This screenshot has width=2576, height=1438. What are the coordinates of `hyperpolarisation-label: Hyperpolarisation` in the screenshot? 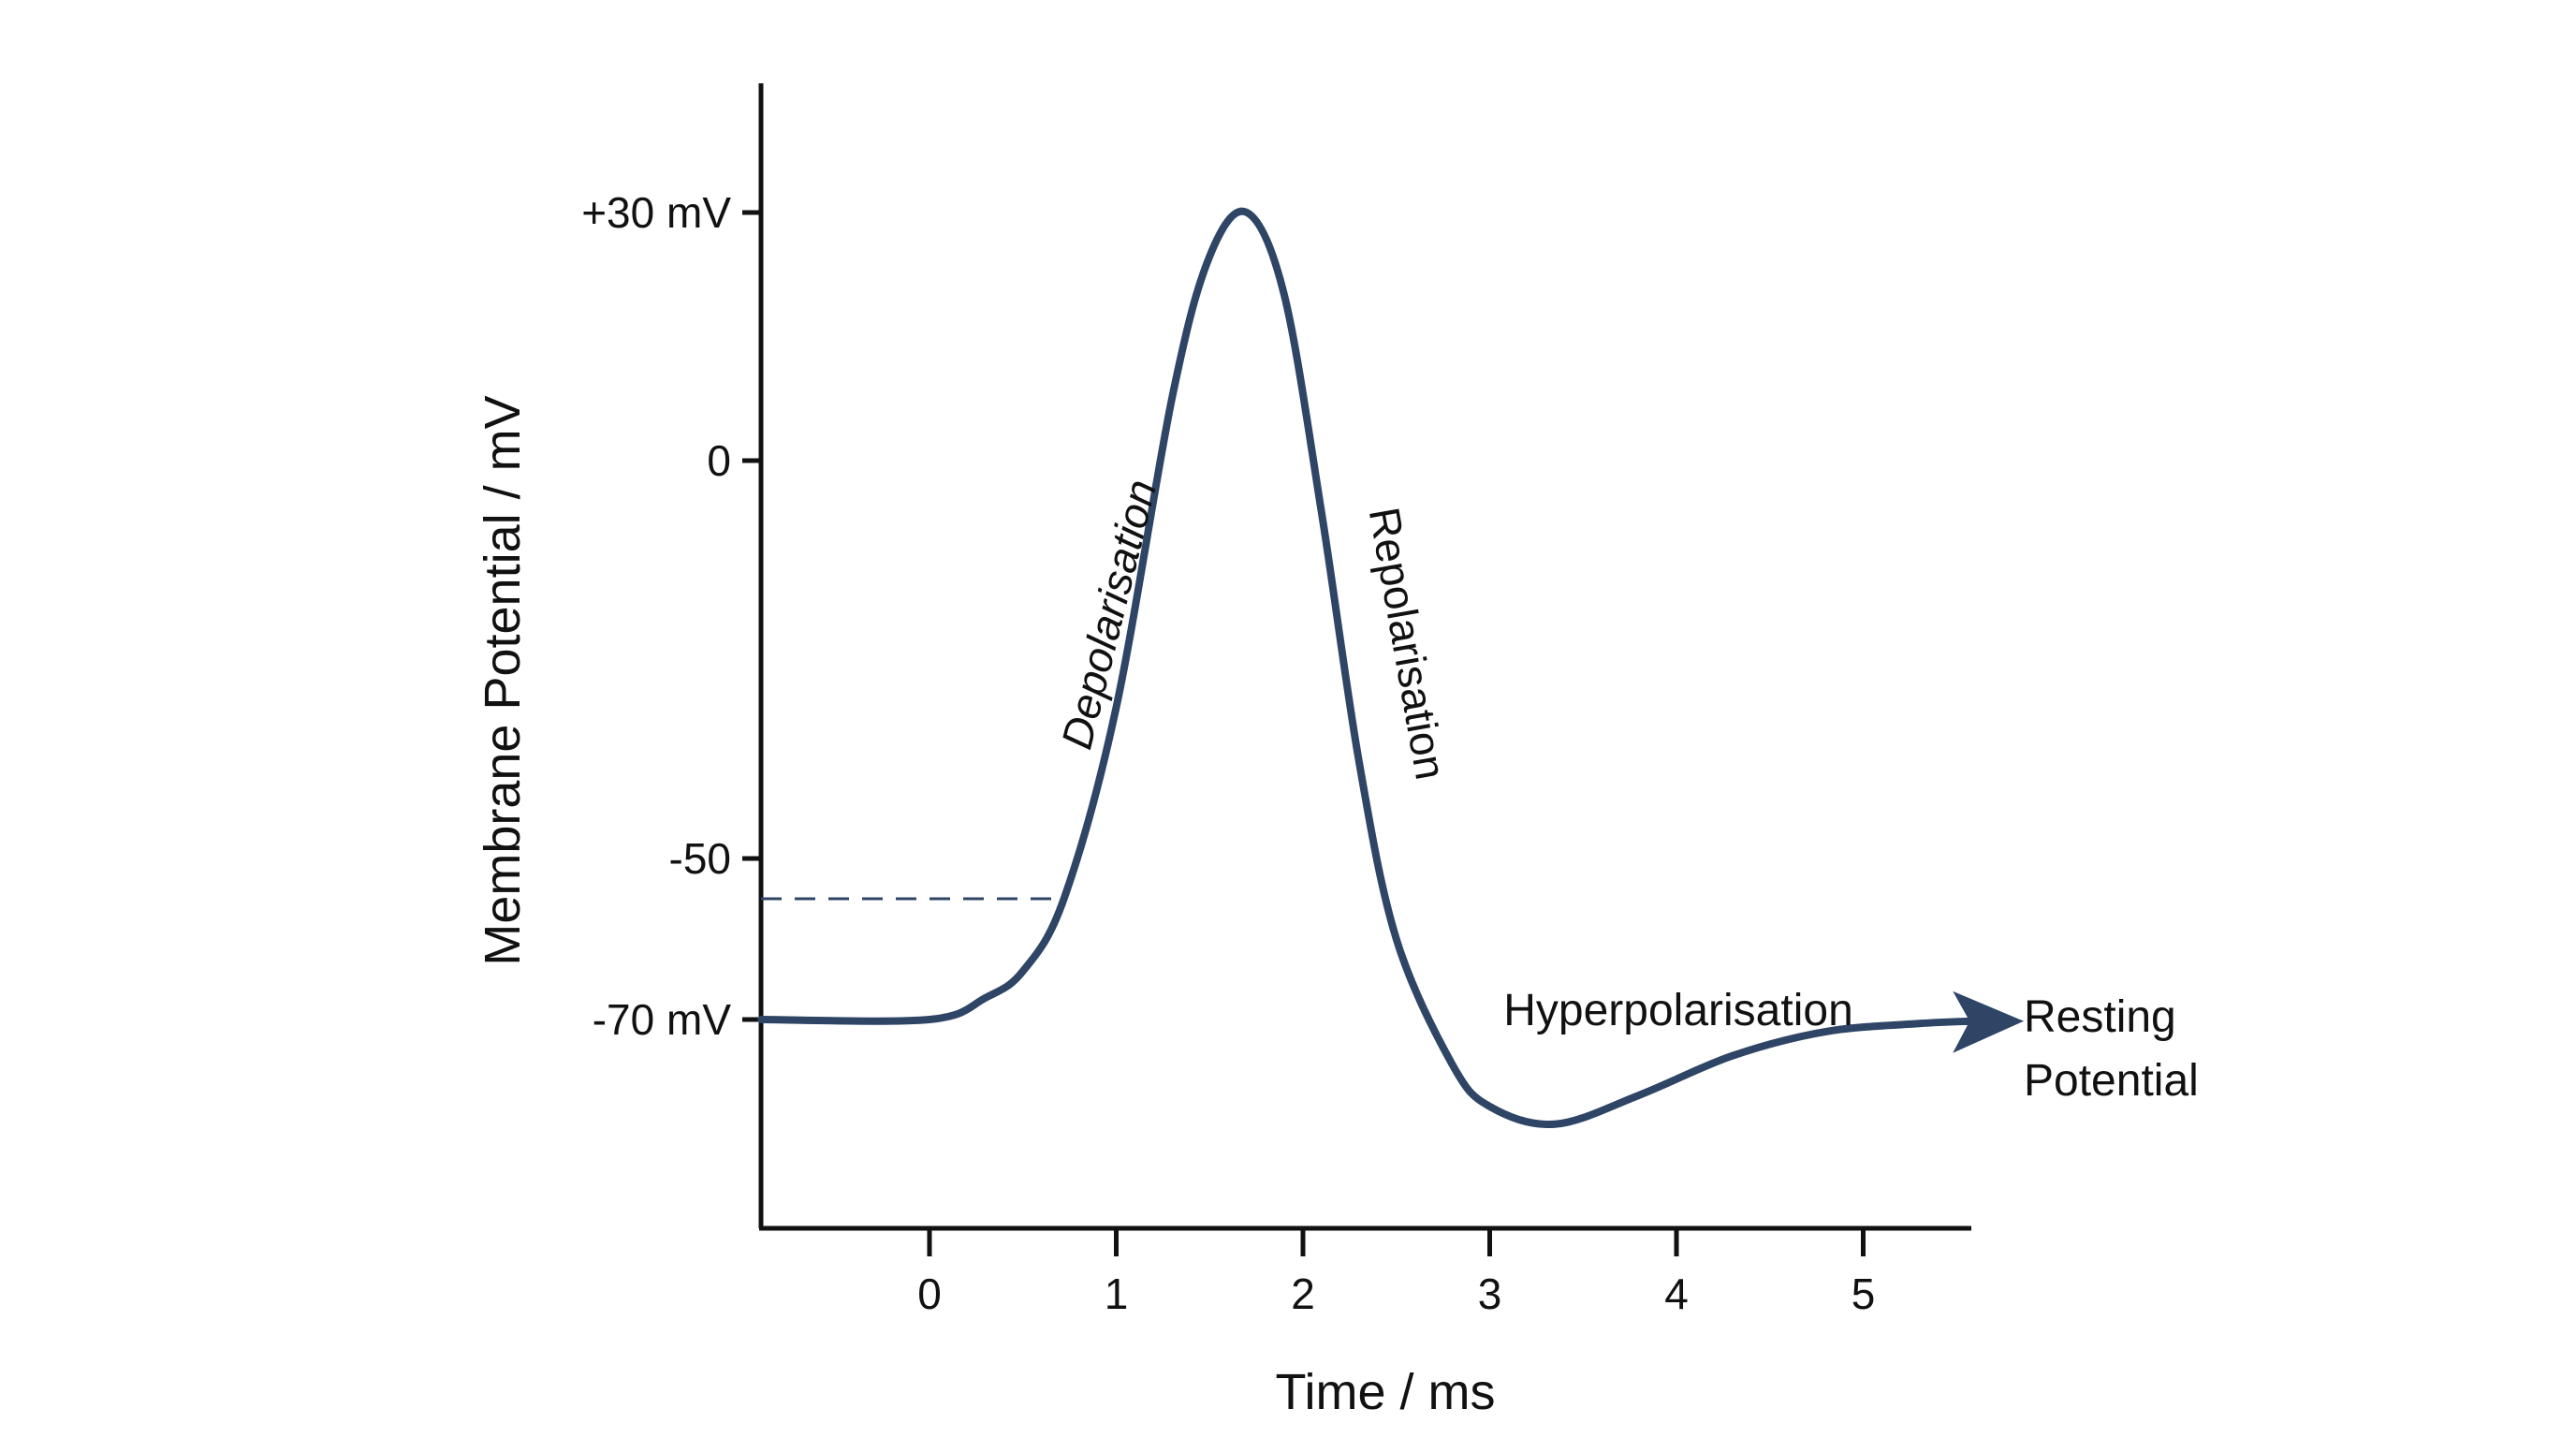 It's located at (1678, 1010).